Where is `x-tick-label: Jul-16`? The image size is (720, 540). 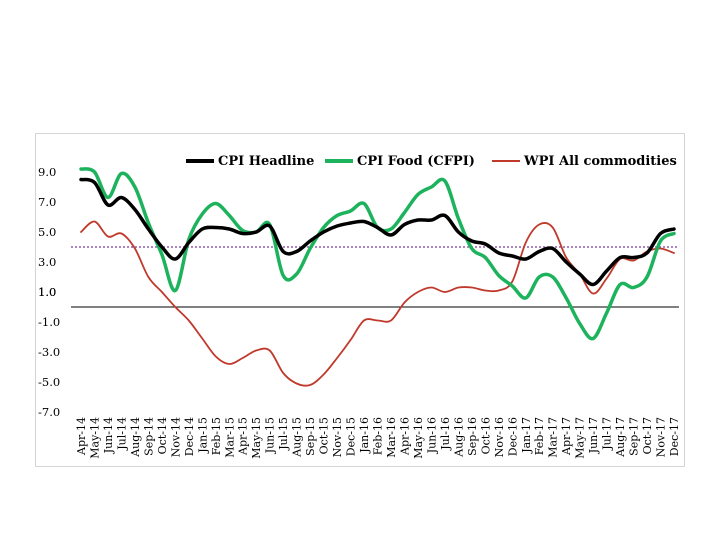 x-tick-label: Jul-16 is located at coordinates (445, 434).